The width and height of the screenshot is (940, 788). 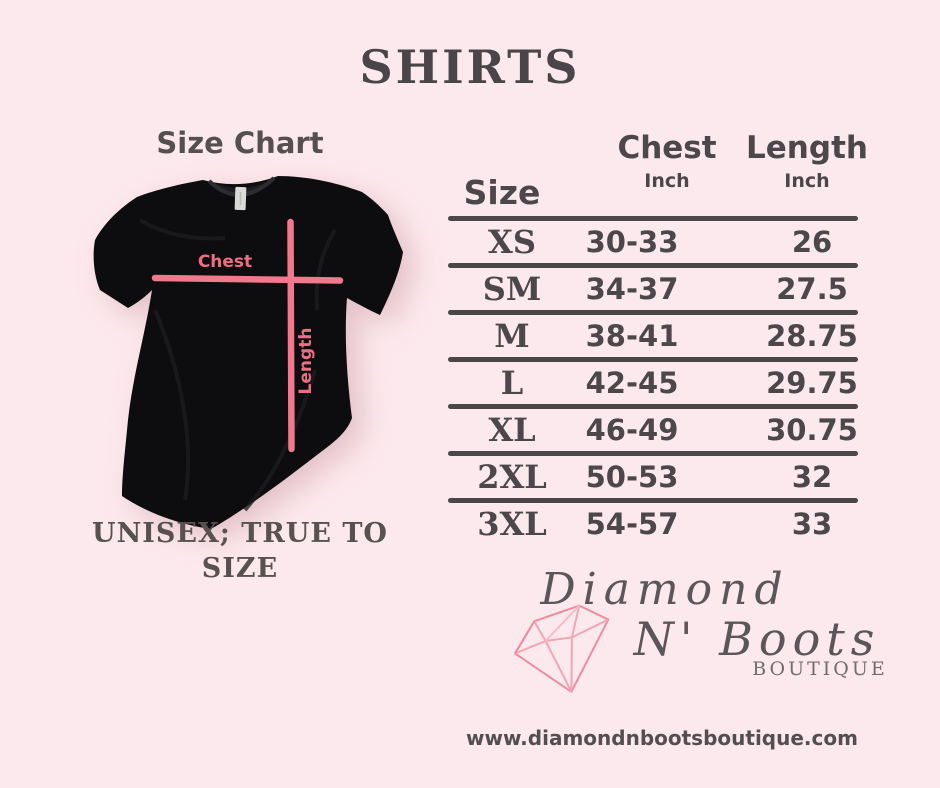 I want to click on cell-length: 29.75, so click(x=791, y=383).